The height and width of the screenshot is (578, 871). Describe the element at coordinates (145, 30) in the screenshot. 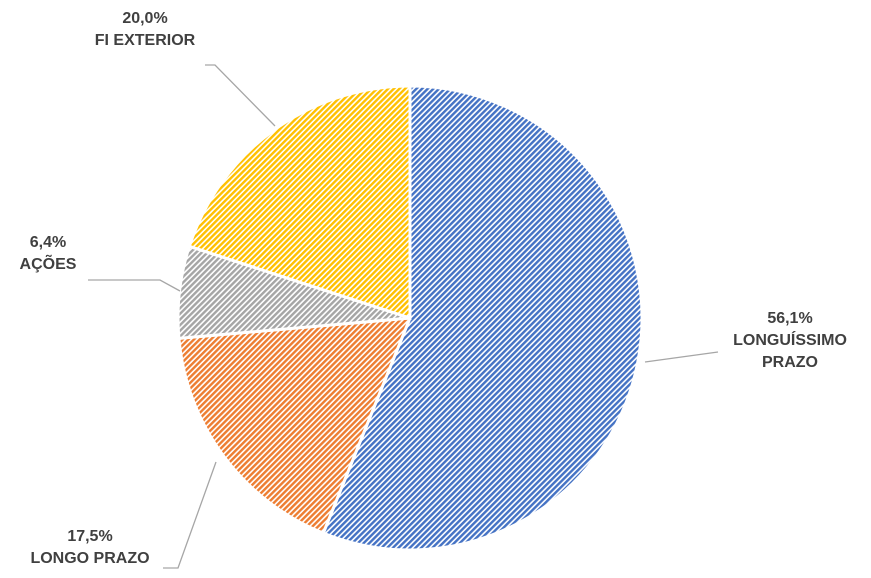

I see `data-label: 20,0% FI EXTERIOR` at that location.